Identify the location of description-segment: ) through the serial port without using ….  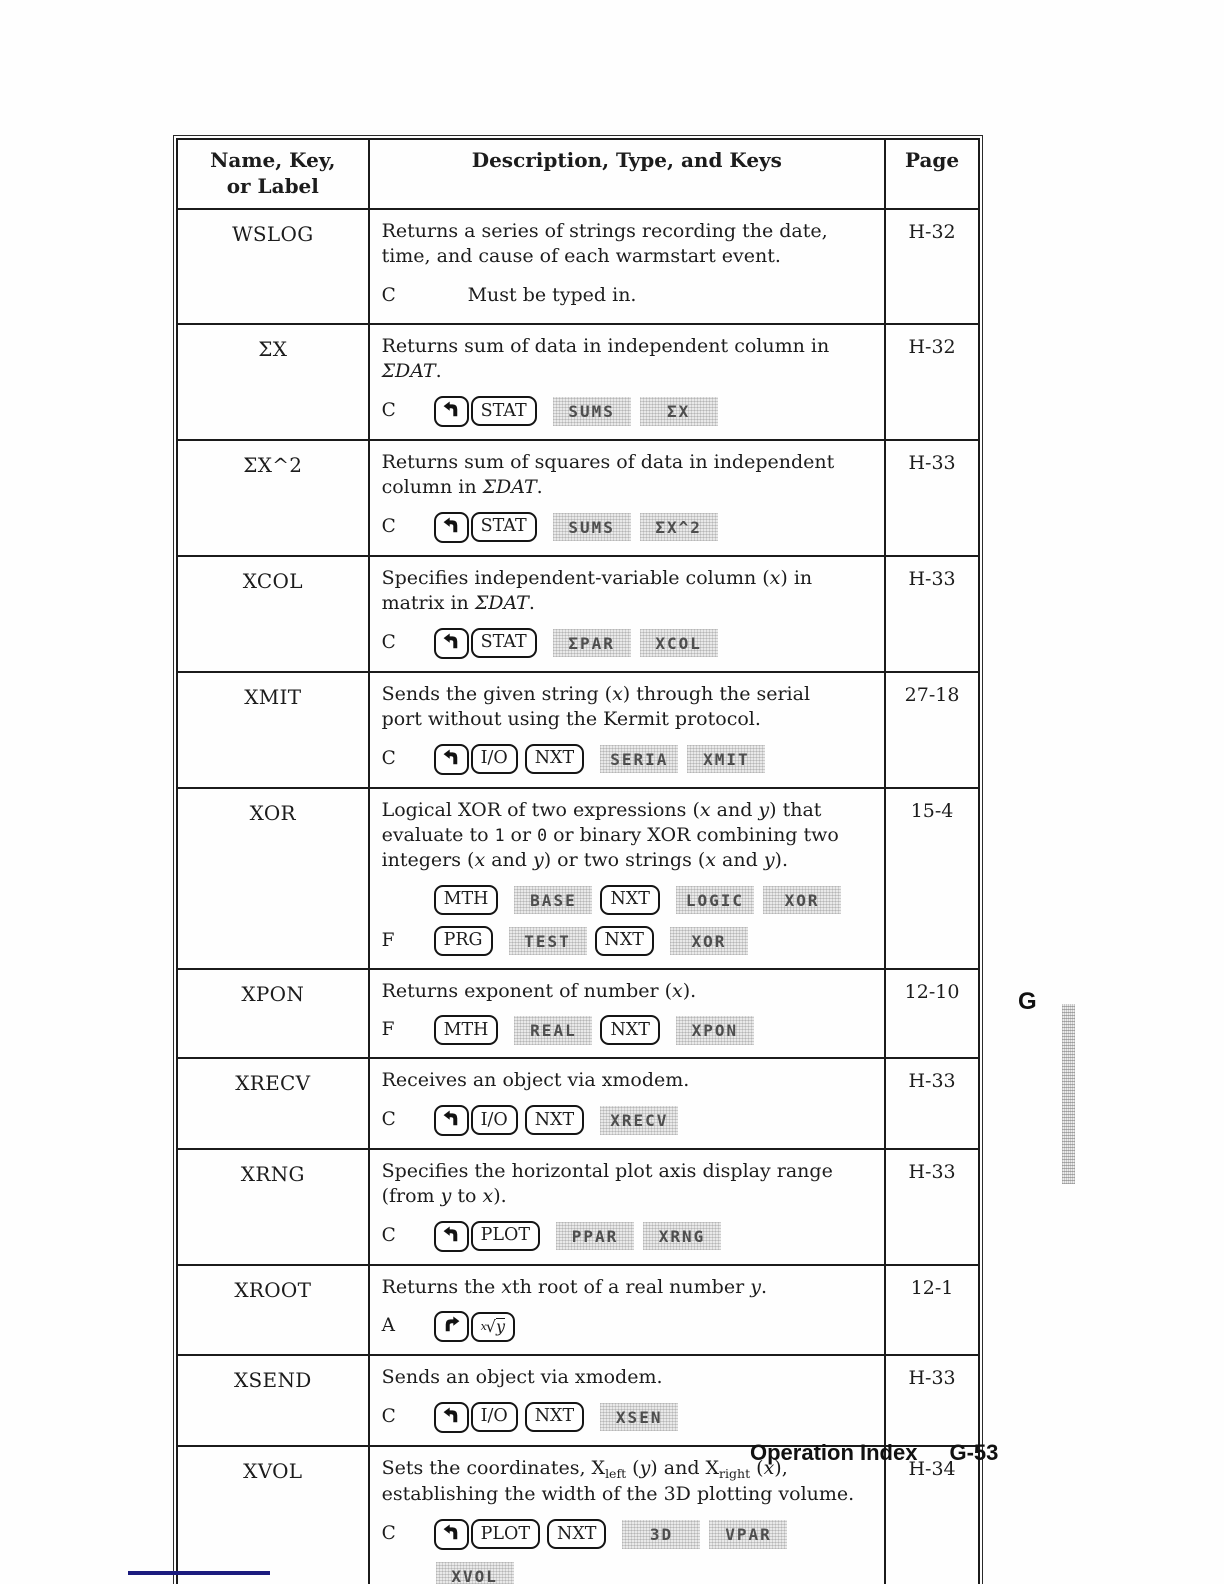
(596, 706).